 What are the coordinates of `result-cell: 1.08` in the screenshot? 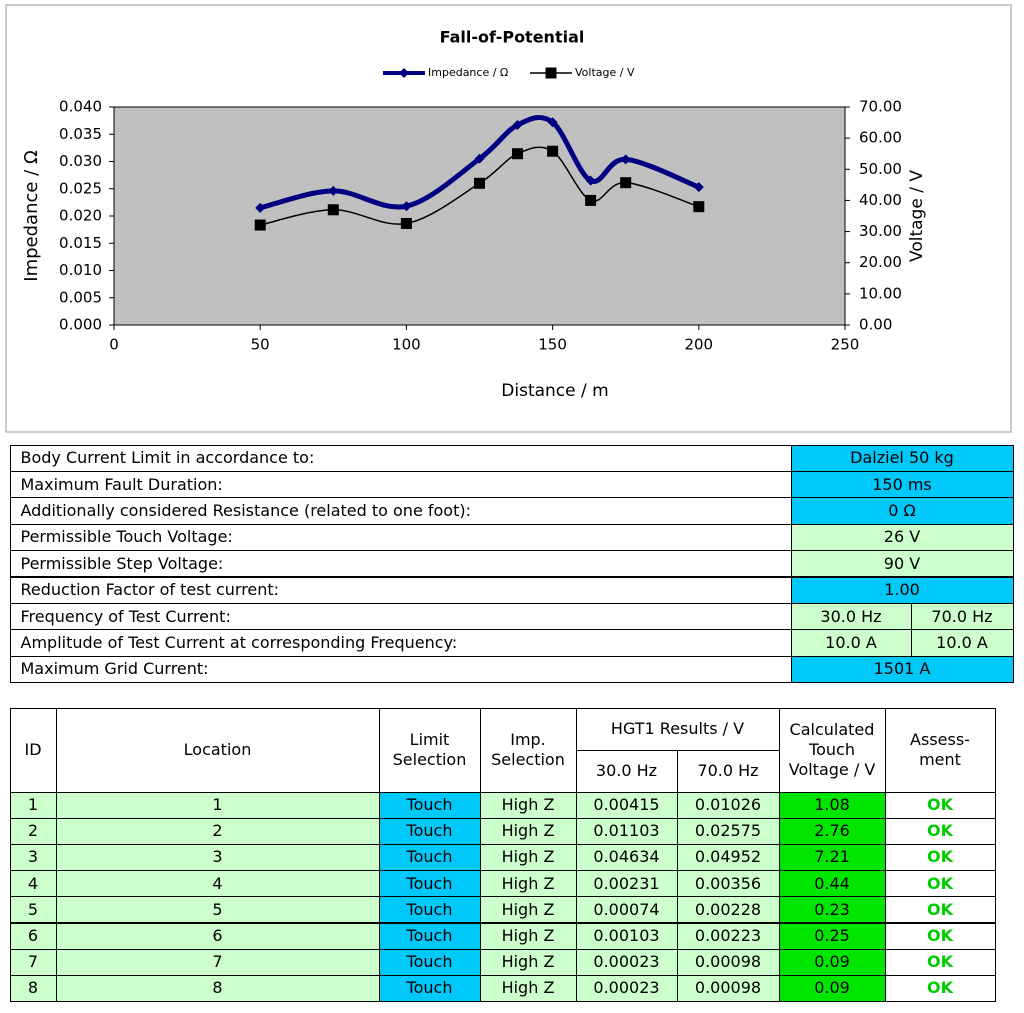 It's located at (832, 805).